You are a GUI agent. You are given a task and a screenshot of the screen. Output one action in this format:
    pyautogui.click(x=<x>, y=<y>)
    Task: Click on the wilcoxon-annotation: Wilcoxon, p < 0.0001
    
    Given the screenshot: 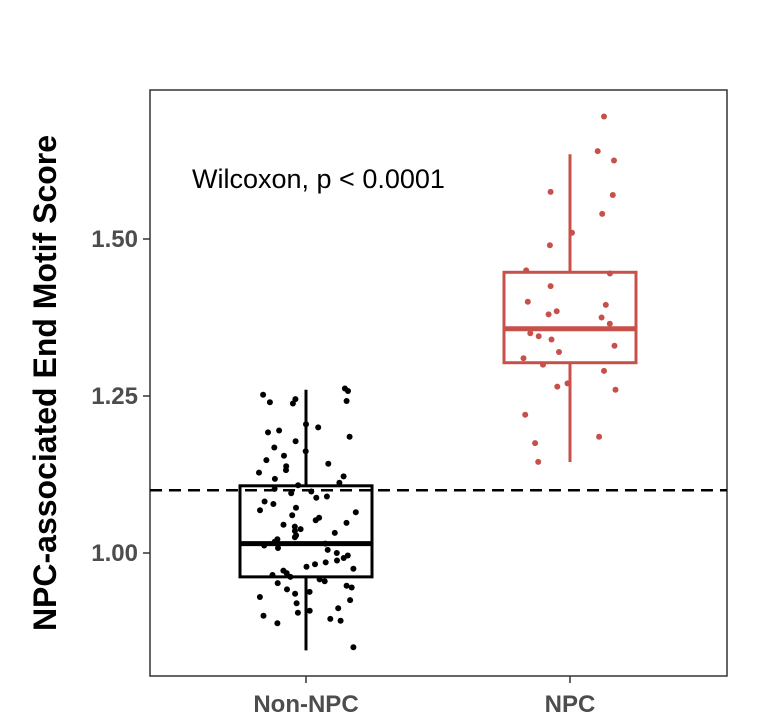 What is the action you would take?
    pyautogui.click(x=318, y=179)
    